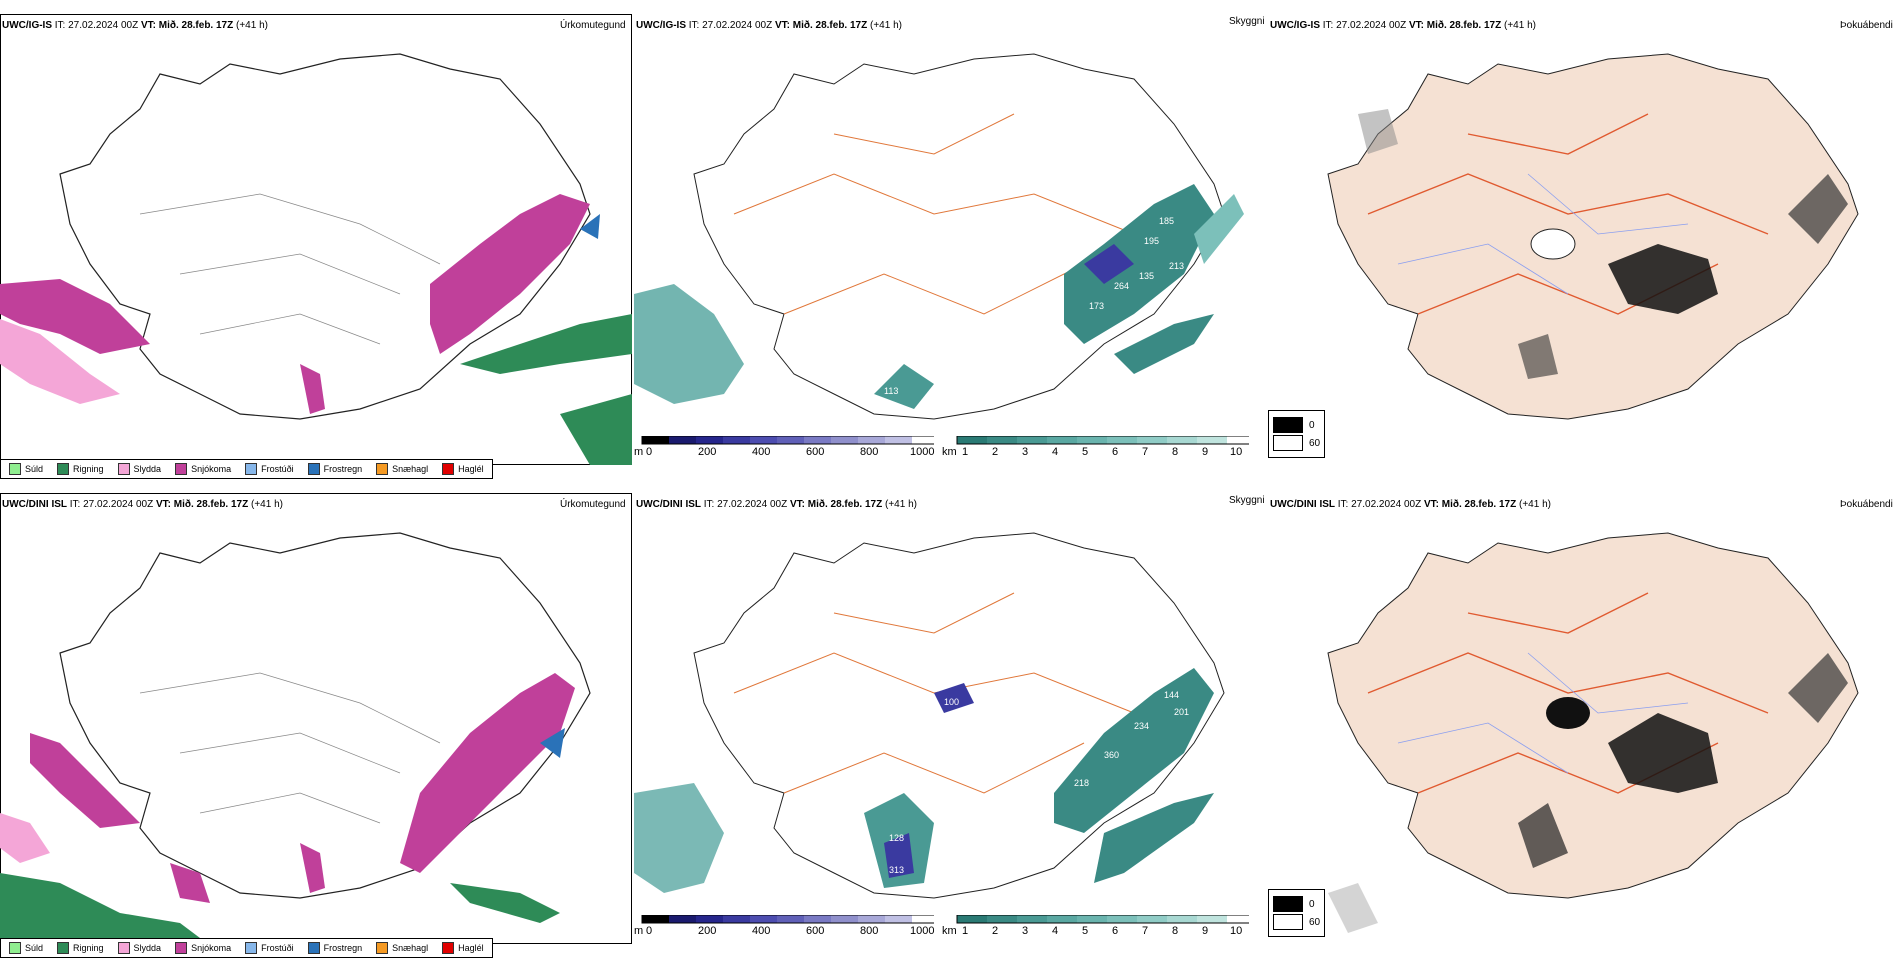  I want to click on map-label: 313, so click(896, 870).